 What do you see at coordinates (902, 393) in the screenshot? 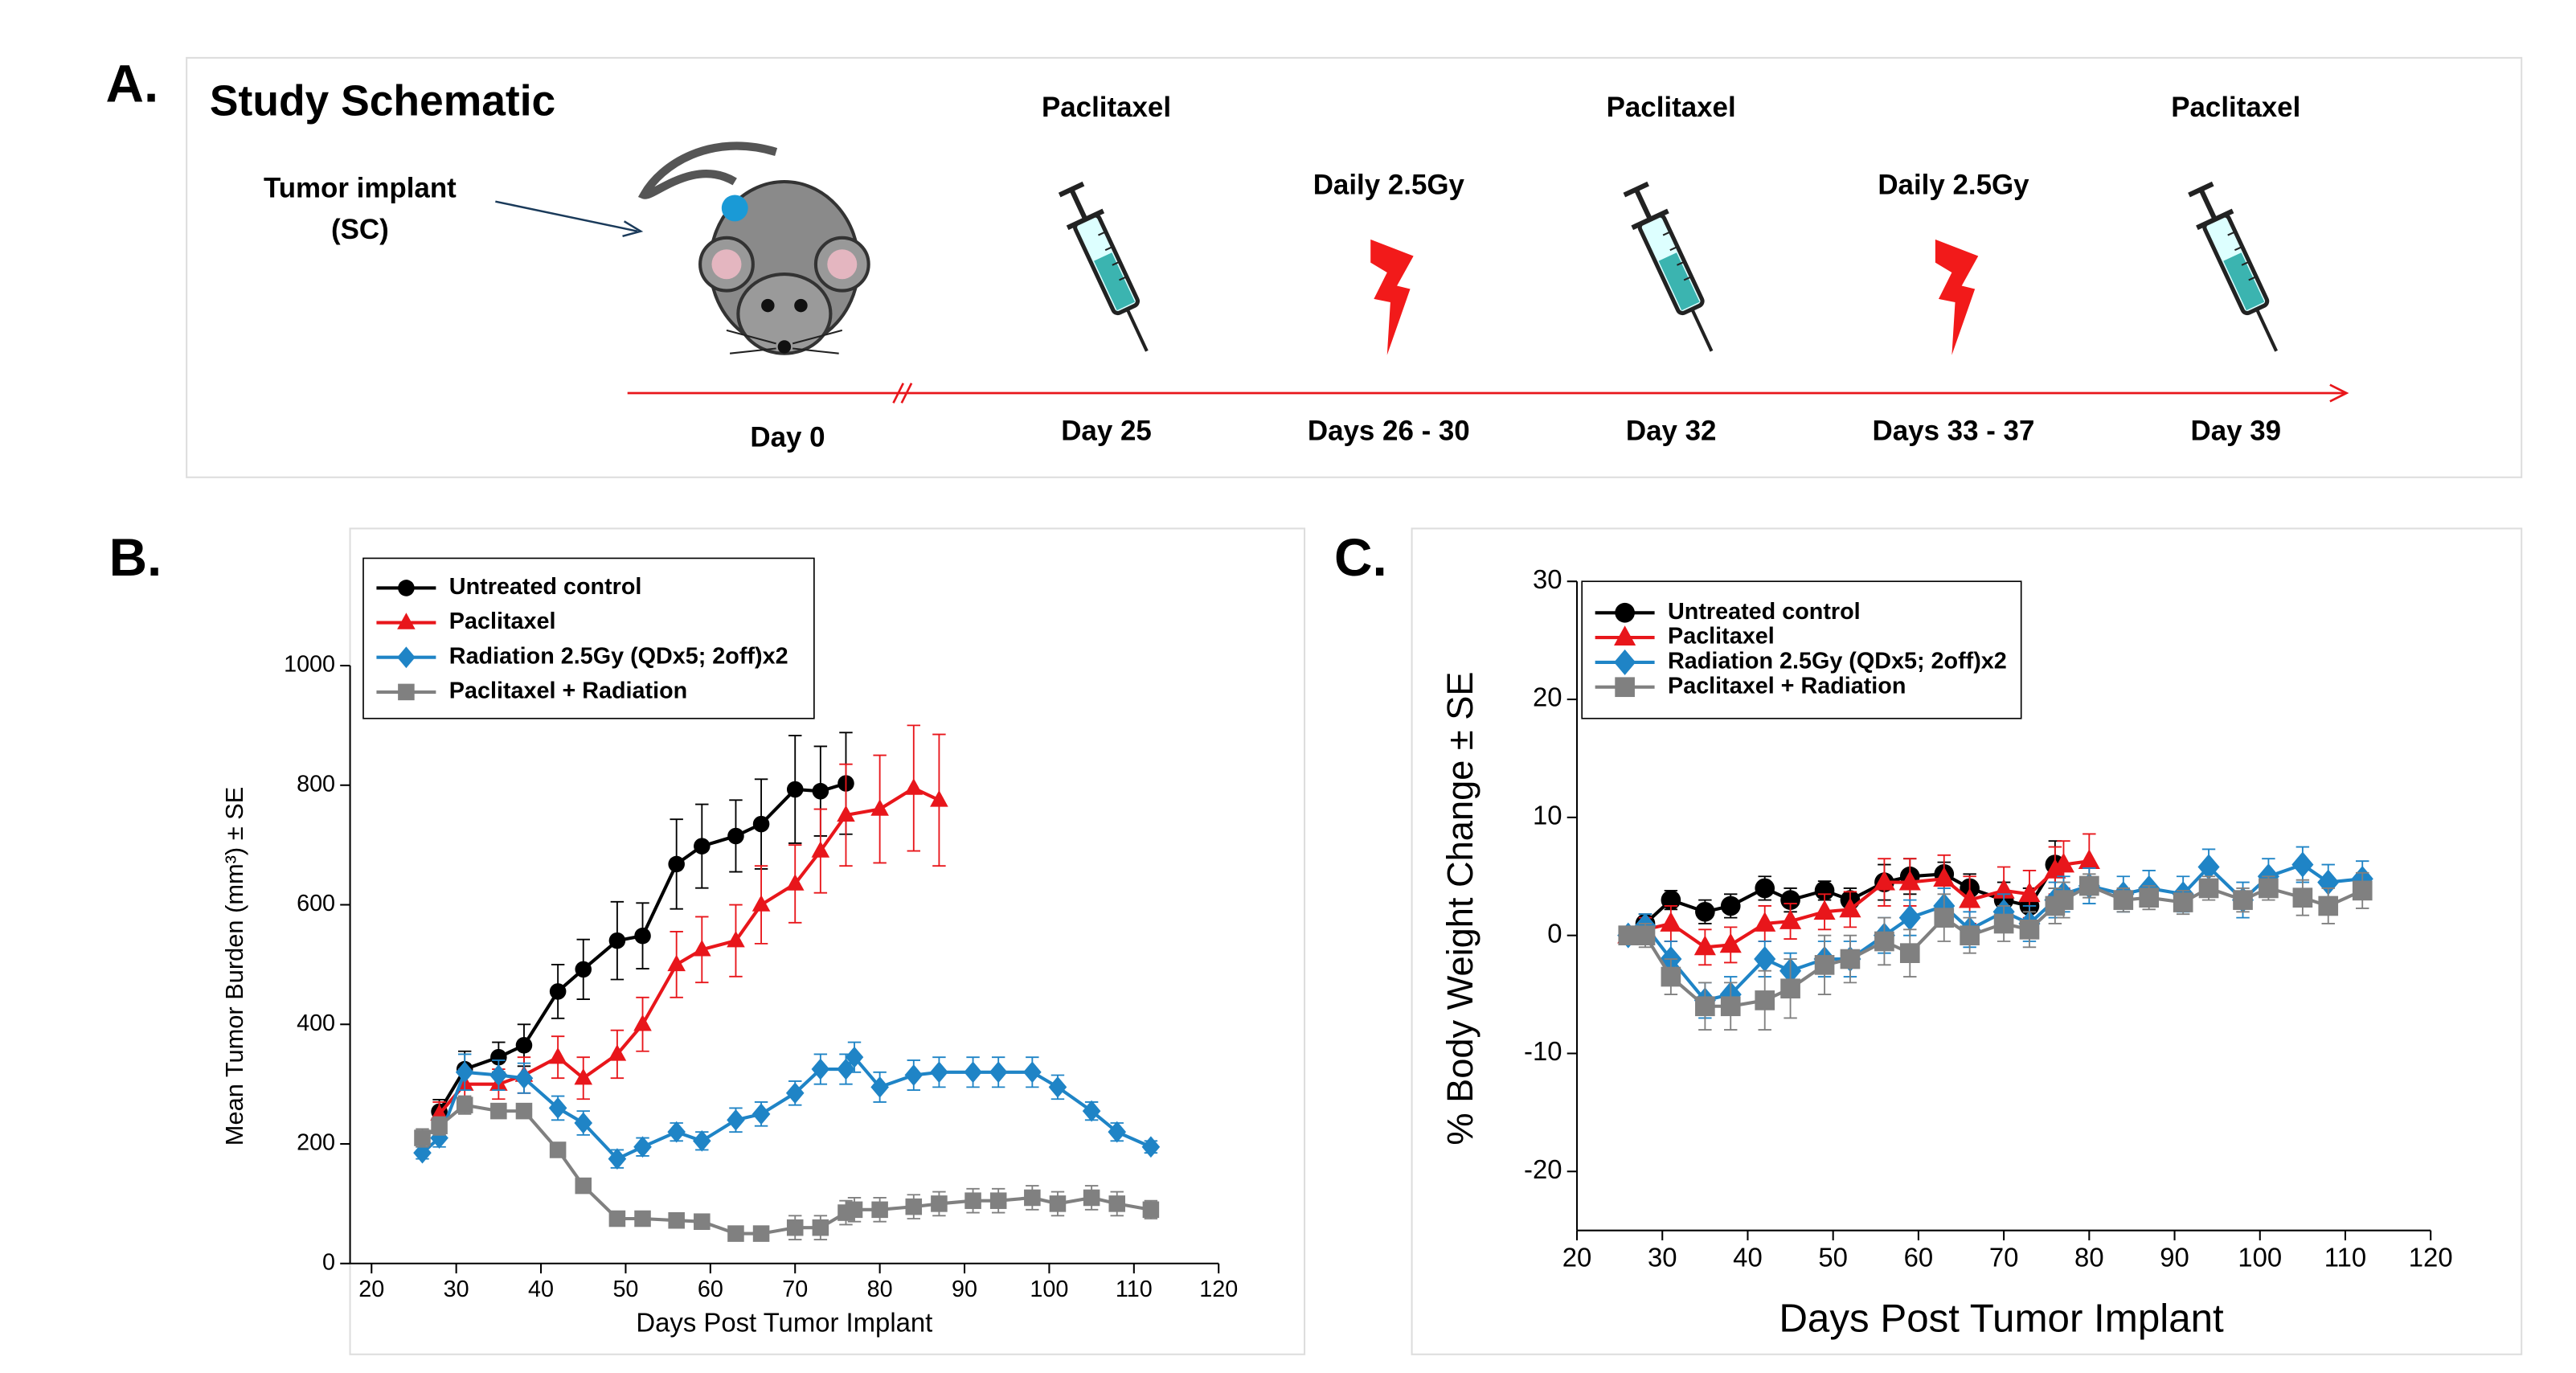
I see `timeline-break` at bounding box center [902, 393].